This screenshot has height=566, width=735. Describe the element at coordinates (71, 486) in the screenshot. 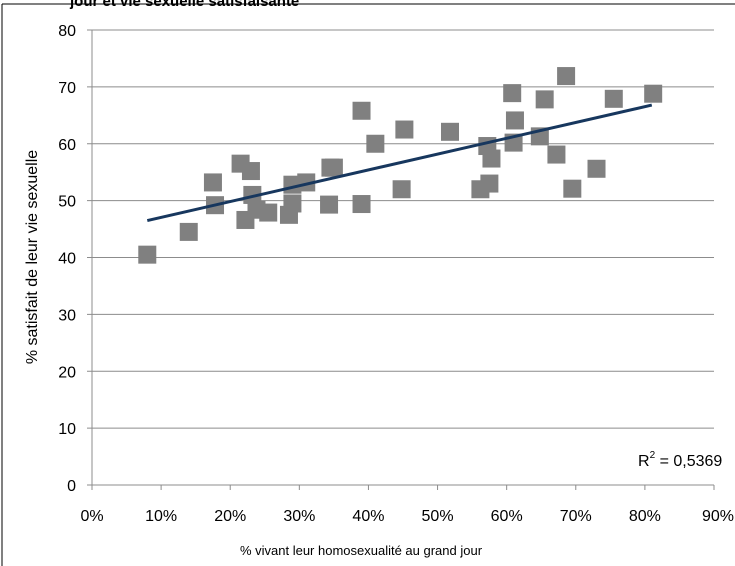

I see `y-tick-label: 0` at that location.